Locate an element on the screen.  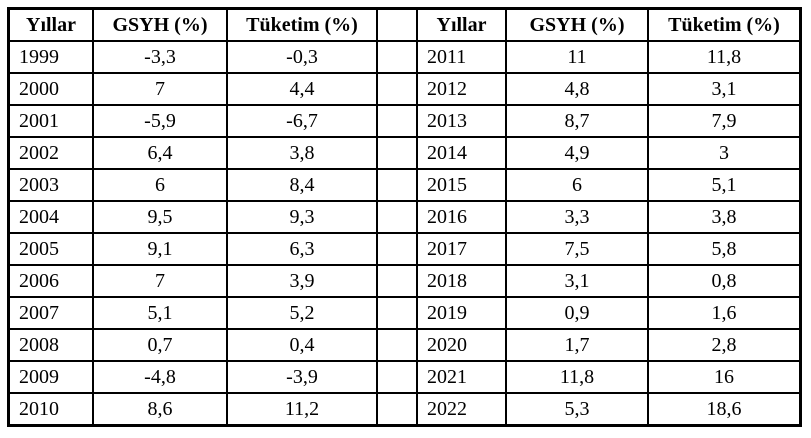
table-row: 2003 6 8,4 2015 6 5,1 is located at coordinates (404, 185).